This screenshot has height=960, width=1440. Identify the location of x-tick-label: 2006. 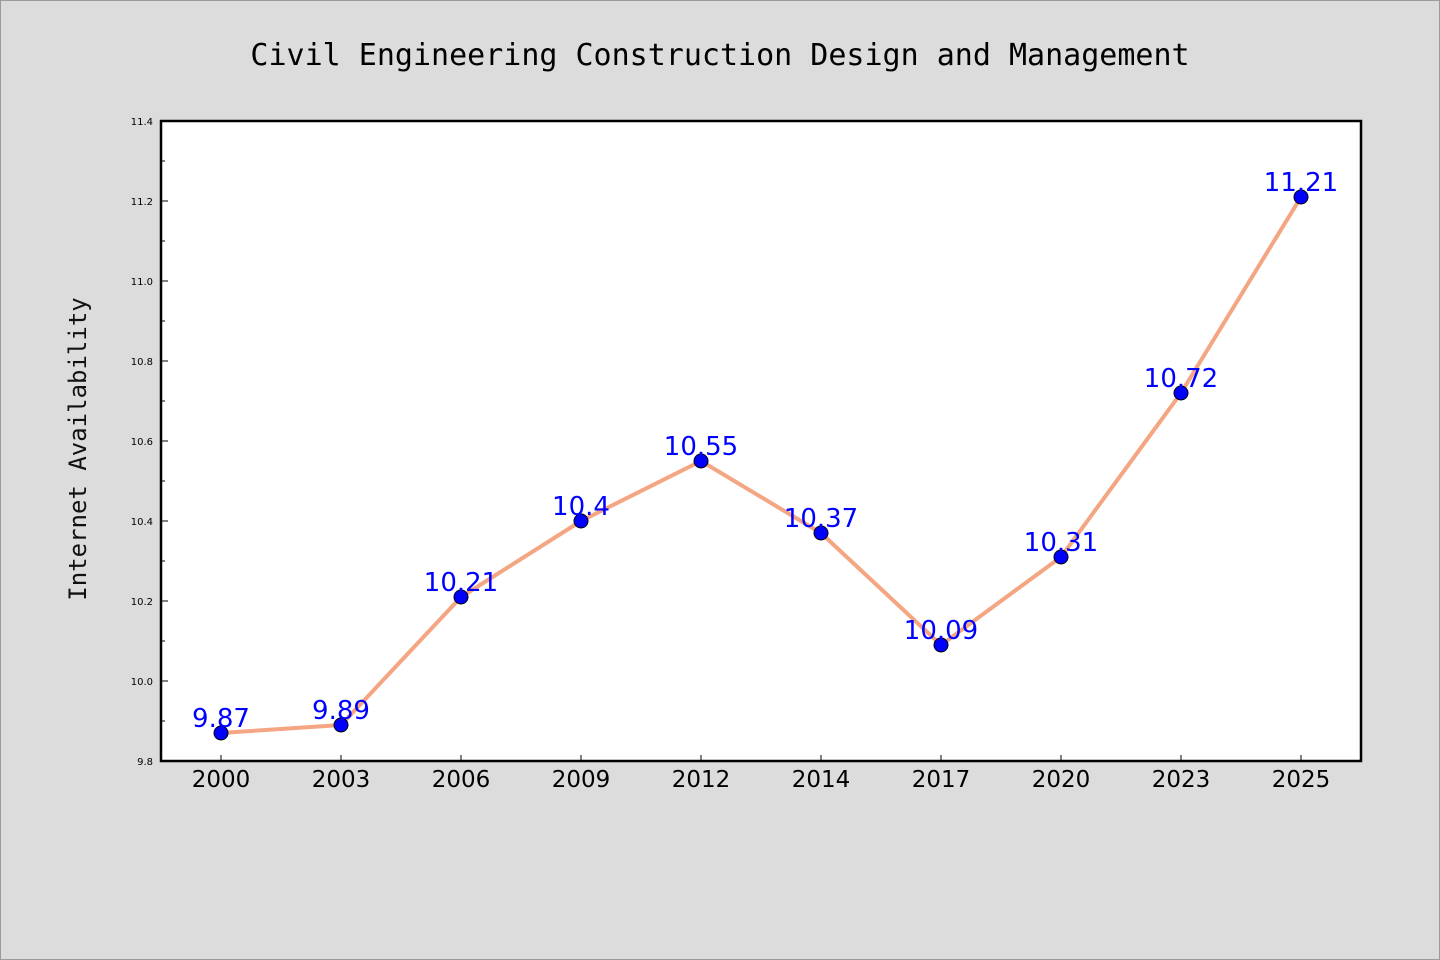
(461, 780).